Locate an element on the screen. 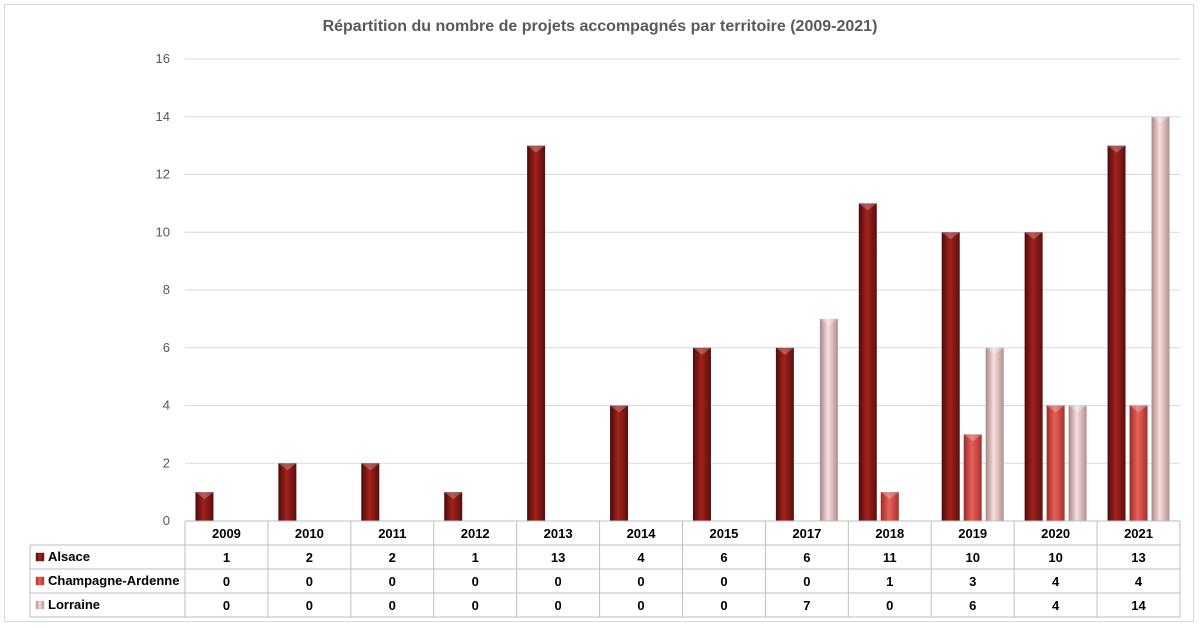 This screenshot has height=628, width=1200. y-tick-label: 10 is located at coordinates (163, 231).